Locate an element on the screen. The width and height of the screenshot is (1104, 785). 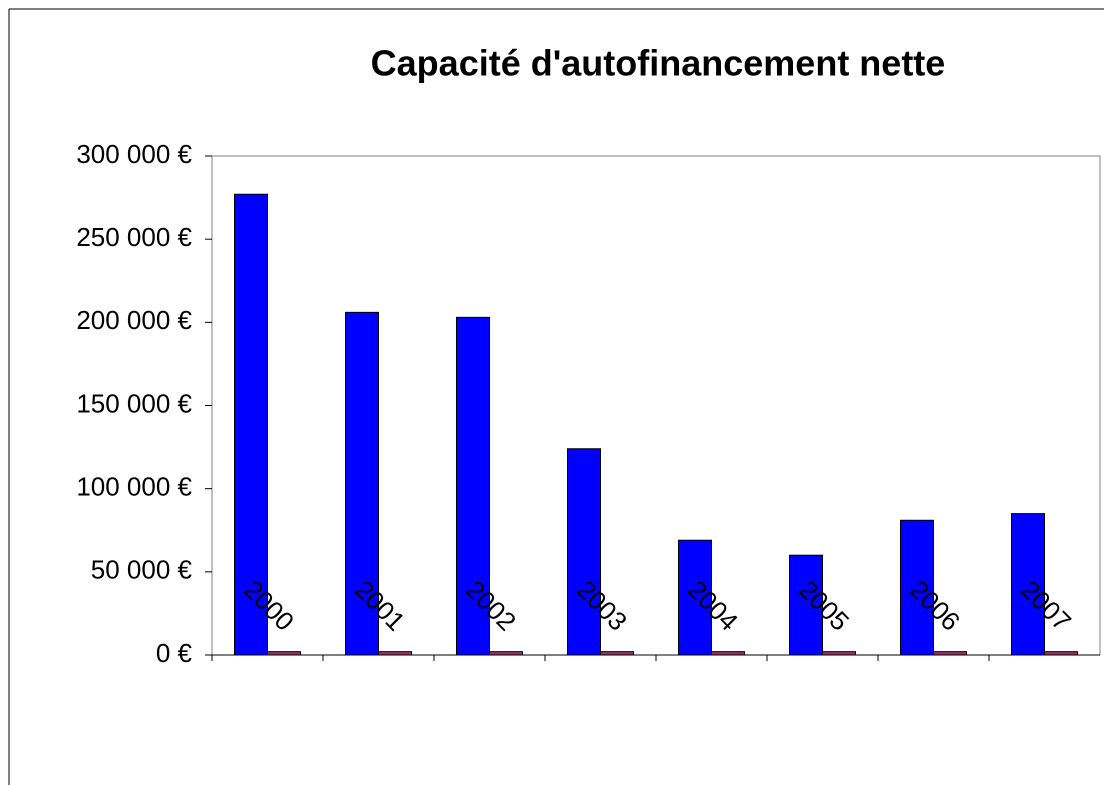
y-tick-label: 50 000 € is located at coordinates (142, 570).